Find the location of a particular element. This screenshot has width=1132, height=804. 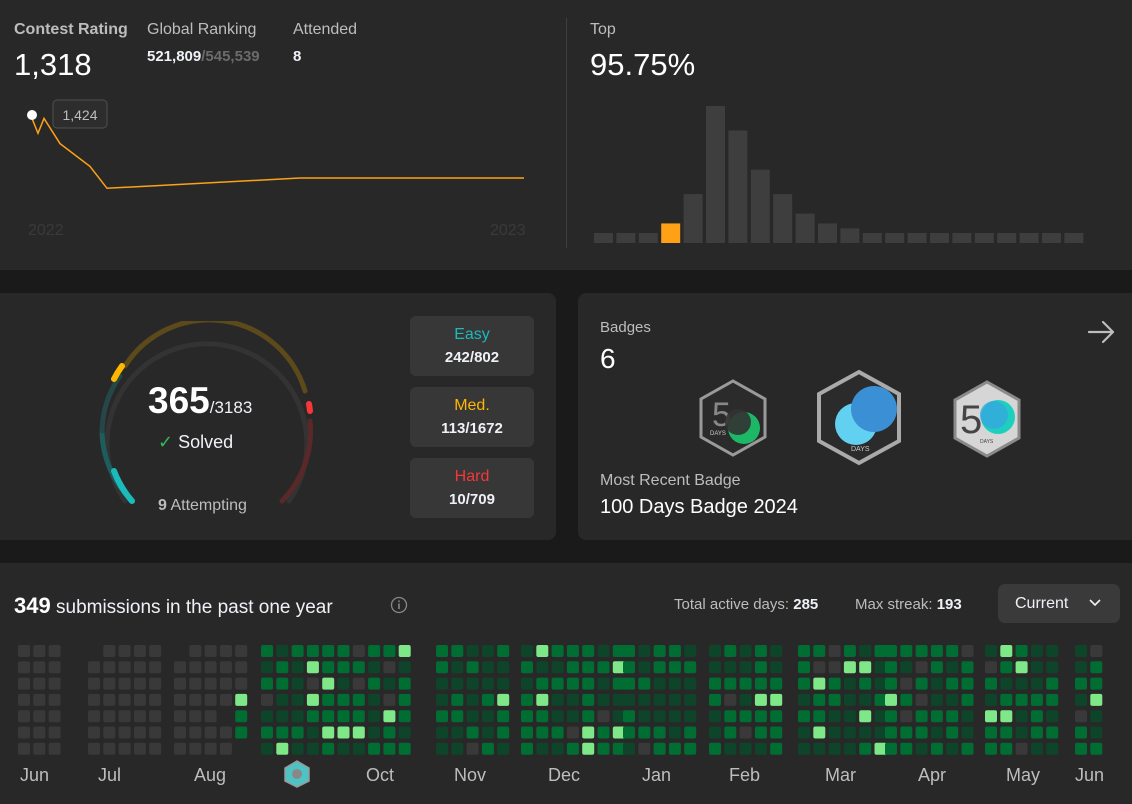

year-select-dropdown: Current is located at coordinates (1059, 603).